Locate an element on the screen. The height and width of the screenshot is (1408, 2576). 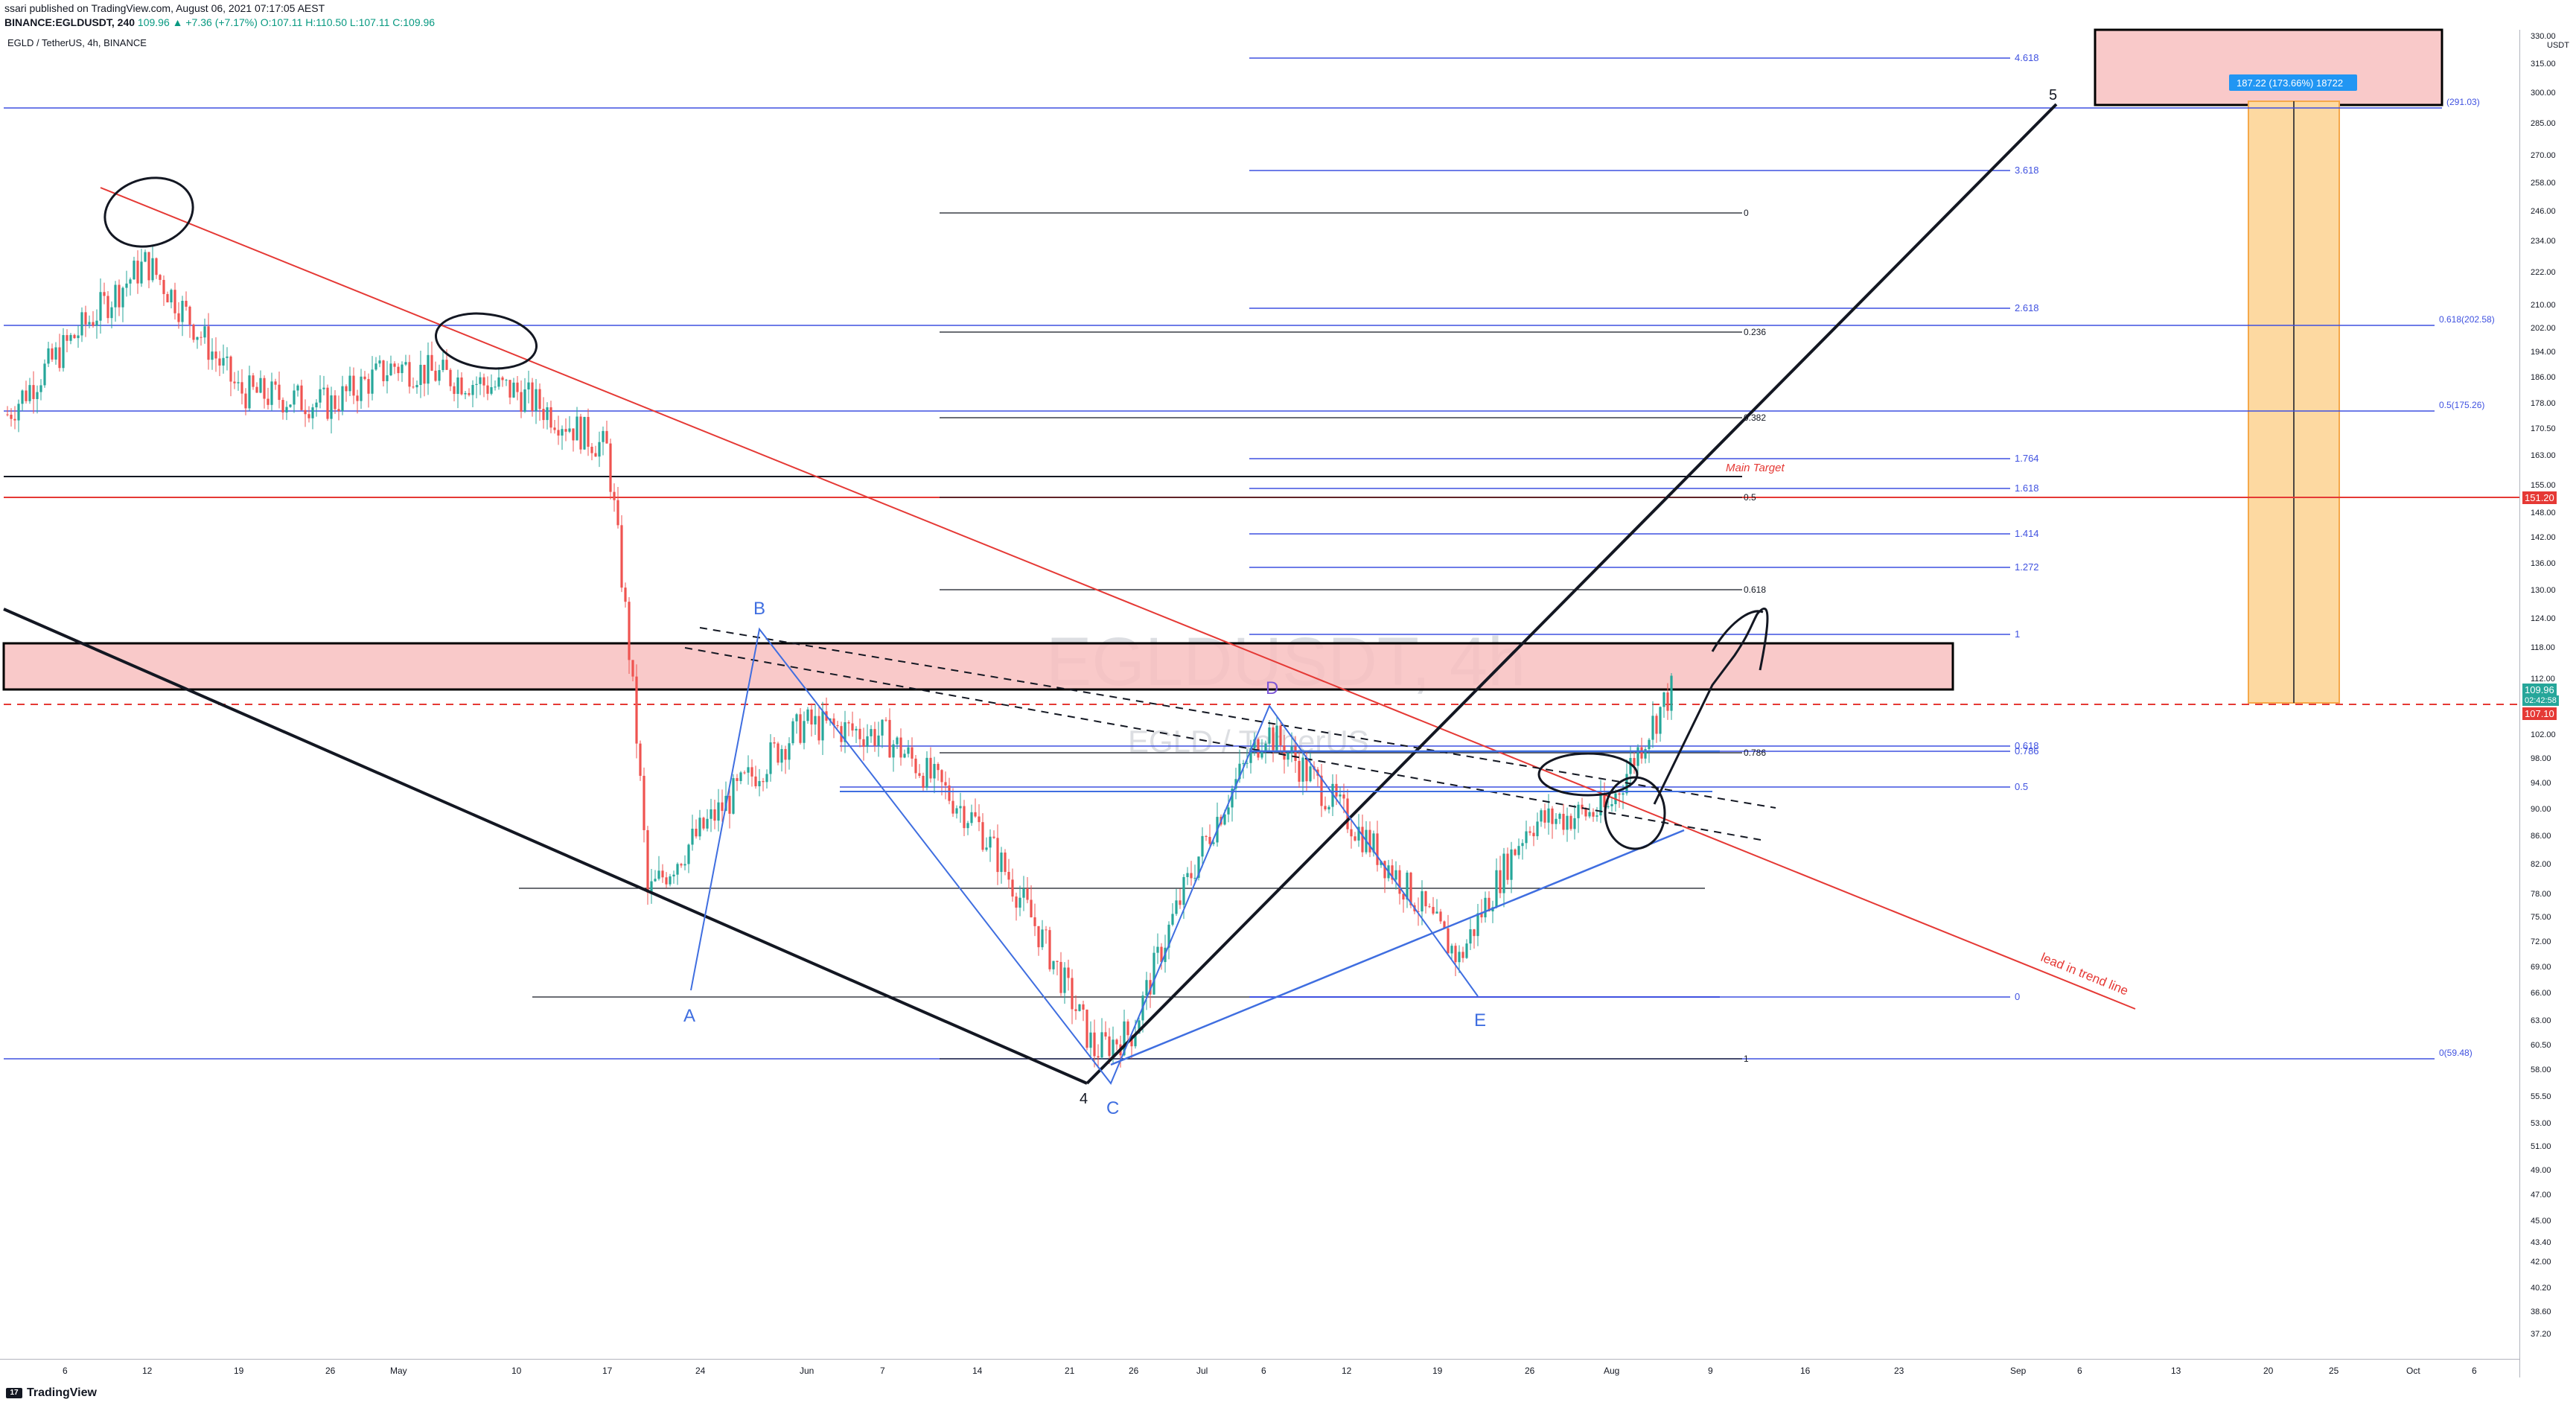
resistance-zone is located at coordinates (978, 666).